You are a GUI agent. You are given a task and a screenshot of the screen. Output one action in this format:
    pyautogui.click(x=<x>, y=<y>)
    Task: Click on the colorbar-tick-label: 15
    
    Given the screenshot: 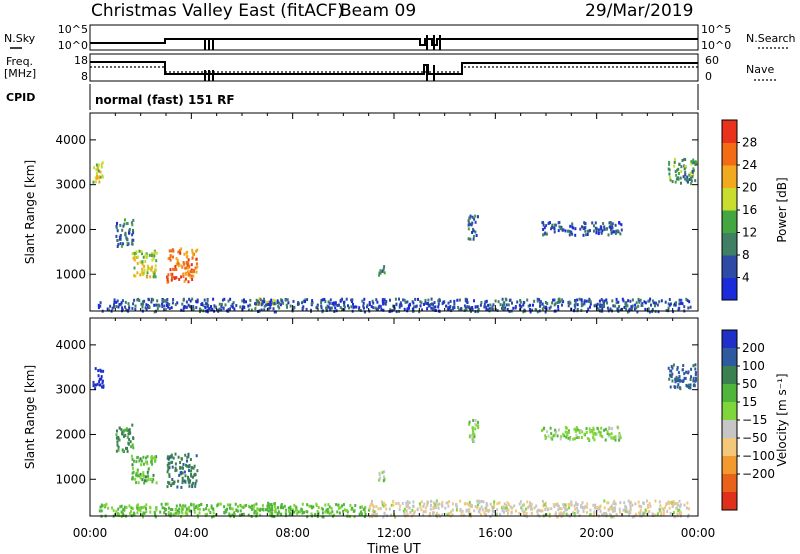 What is the action you would take?
    pyautogui.click(x=749, y=402)
    